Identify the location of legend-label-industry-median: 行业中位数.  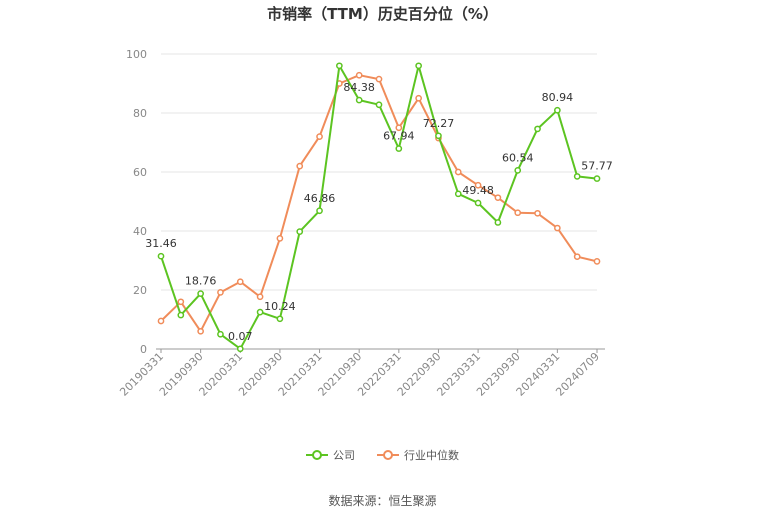
(431, 455).